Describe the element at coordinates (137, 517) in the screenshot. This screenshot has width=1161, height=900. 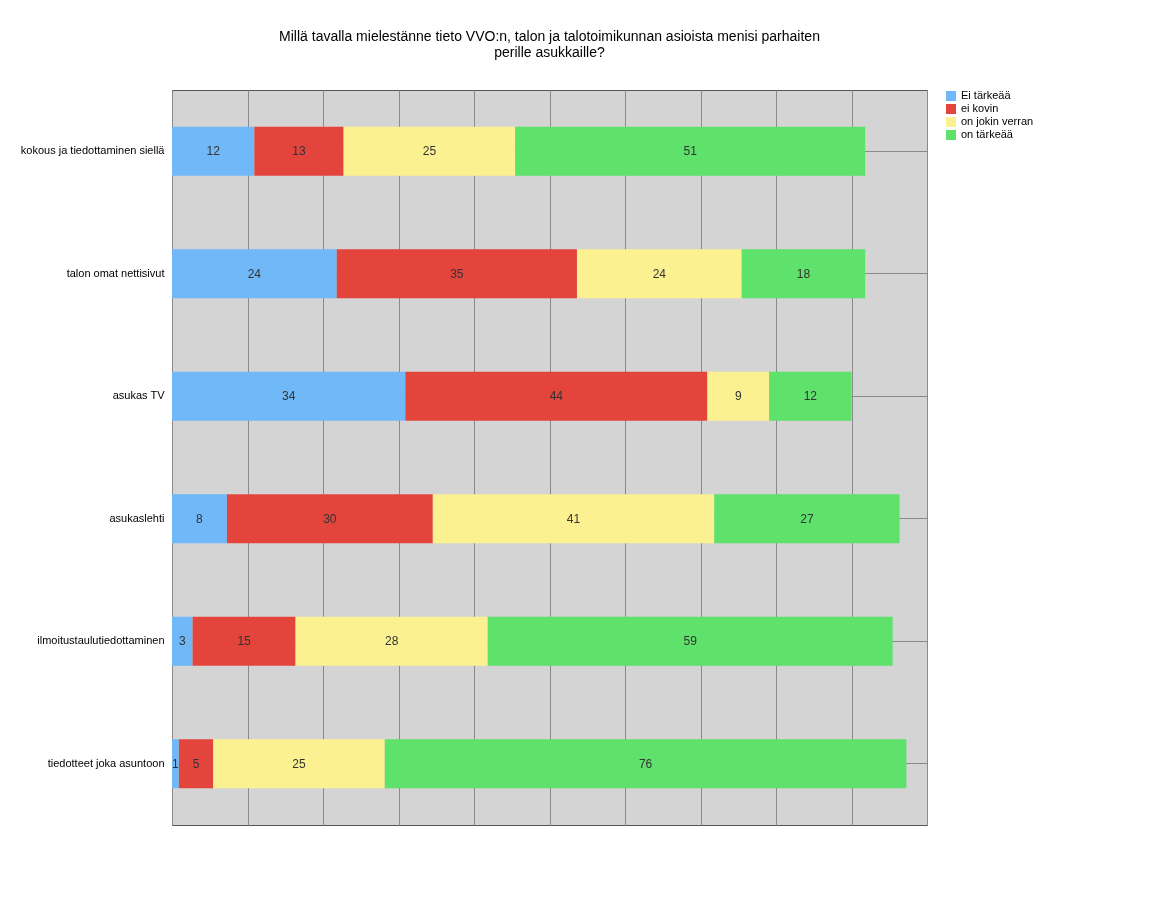
I see `y-tick-label: asukaslehti` at that location.